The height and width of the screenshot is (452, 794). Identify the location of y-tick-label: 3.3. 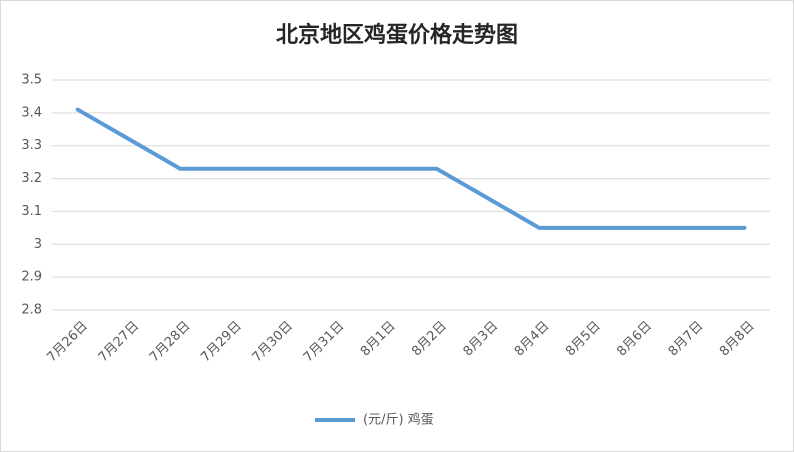
(31, 145).